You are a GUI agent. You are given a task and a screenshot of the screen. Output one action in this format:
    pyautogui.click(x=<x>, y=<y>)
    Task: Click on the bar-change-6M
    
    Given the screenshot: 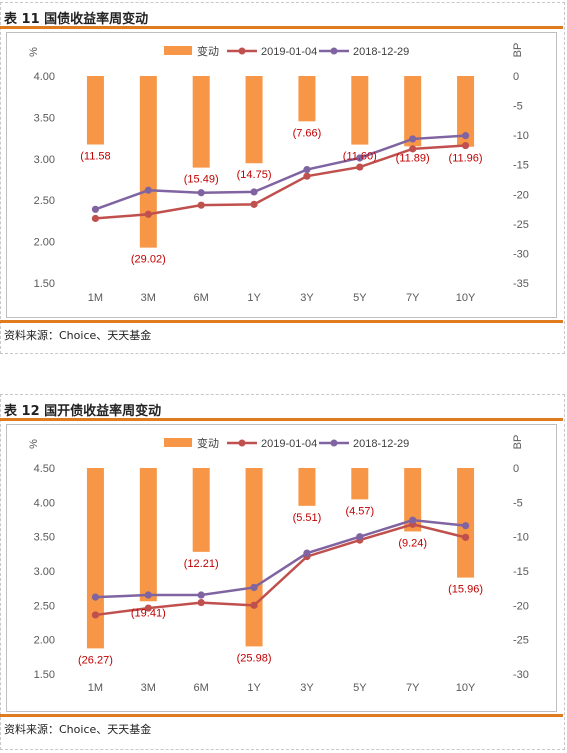 What is the action you would take?
    pyautogui.click(x=201, y=122)
    